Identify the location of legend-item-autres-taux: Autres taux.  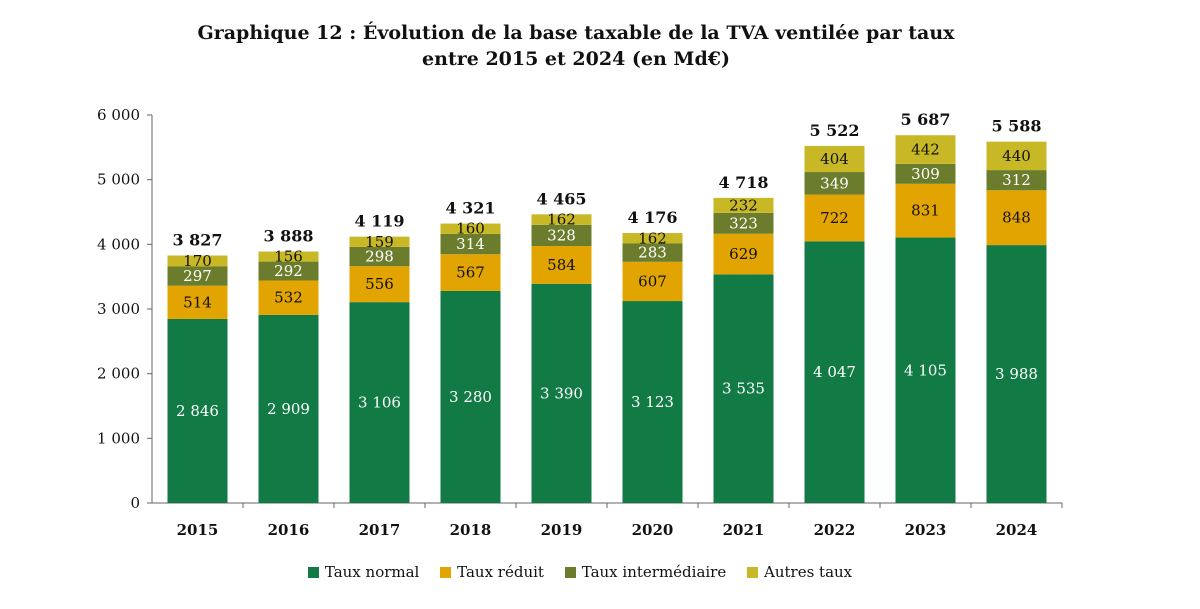
(799, 572).